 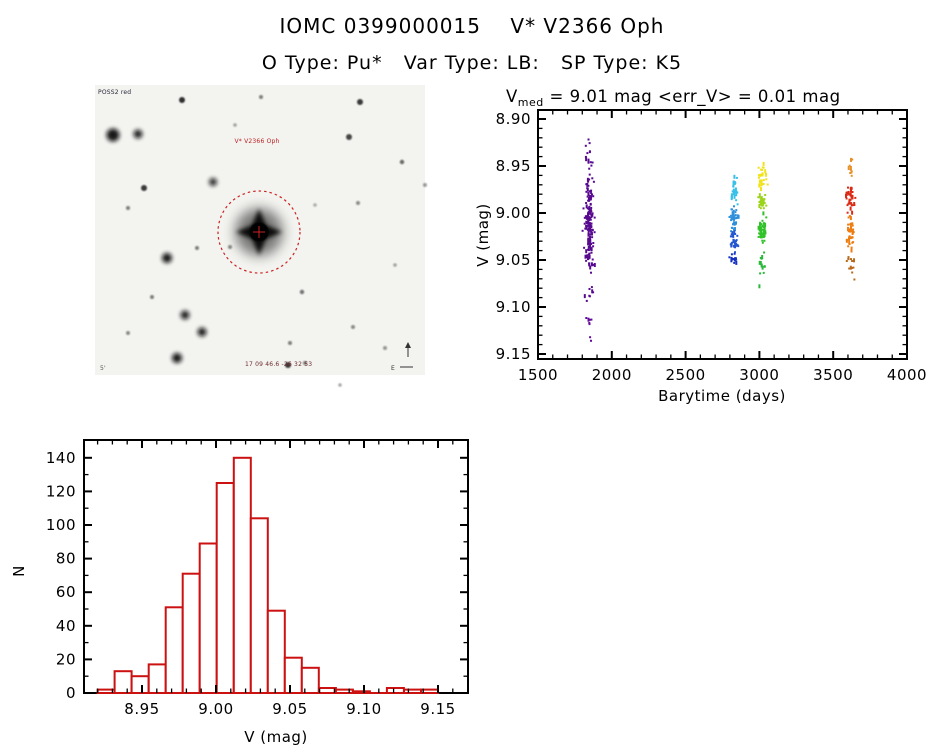 I want to click on y-tick-label: 140, so click(x=61, y=458).